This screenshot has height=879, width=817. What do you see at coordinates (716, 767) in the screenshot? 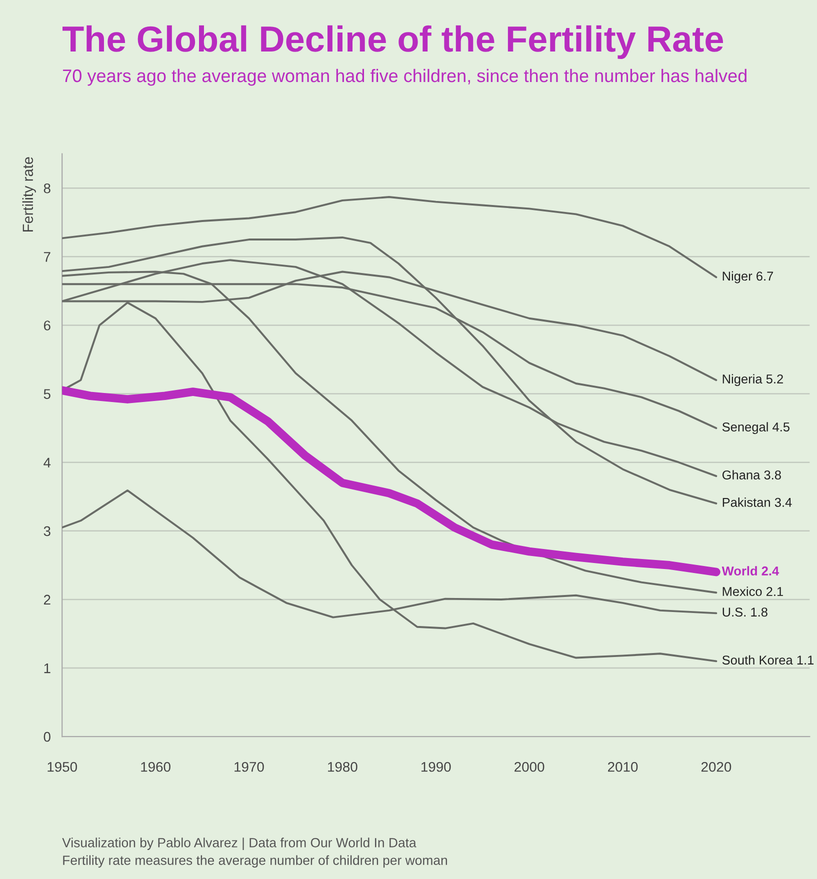
I see `x-tick-label: 2020` at bounding box center [716, 767].